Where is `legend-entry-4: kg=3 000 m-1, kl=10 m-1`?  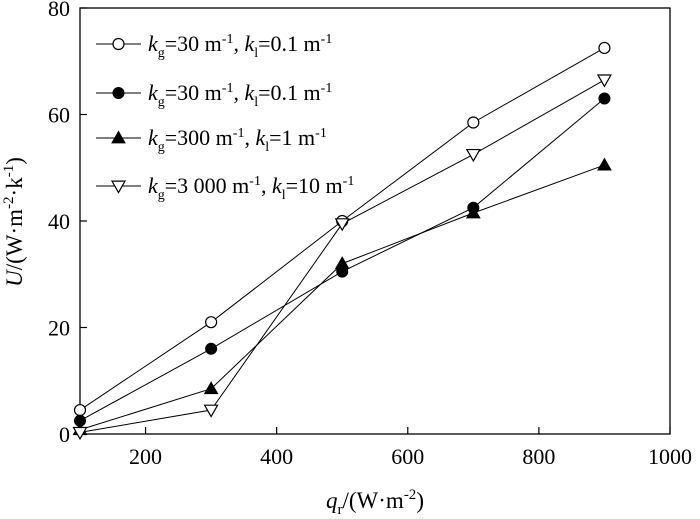
legend-entry-4: kg=3 000 m-1, kl=10 m-1 is located at coordinates (225, 188).